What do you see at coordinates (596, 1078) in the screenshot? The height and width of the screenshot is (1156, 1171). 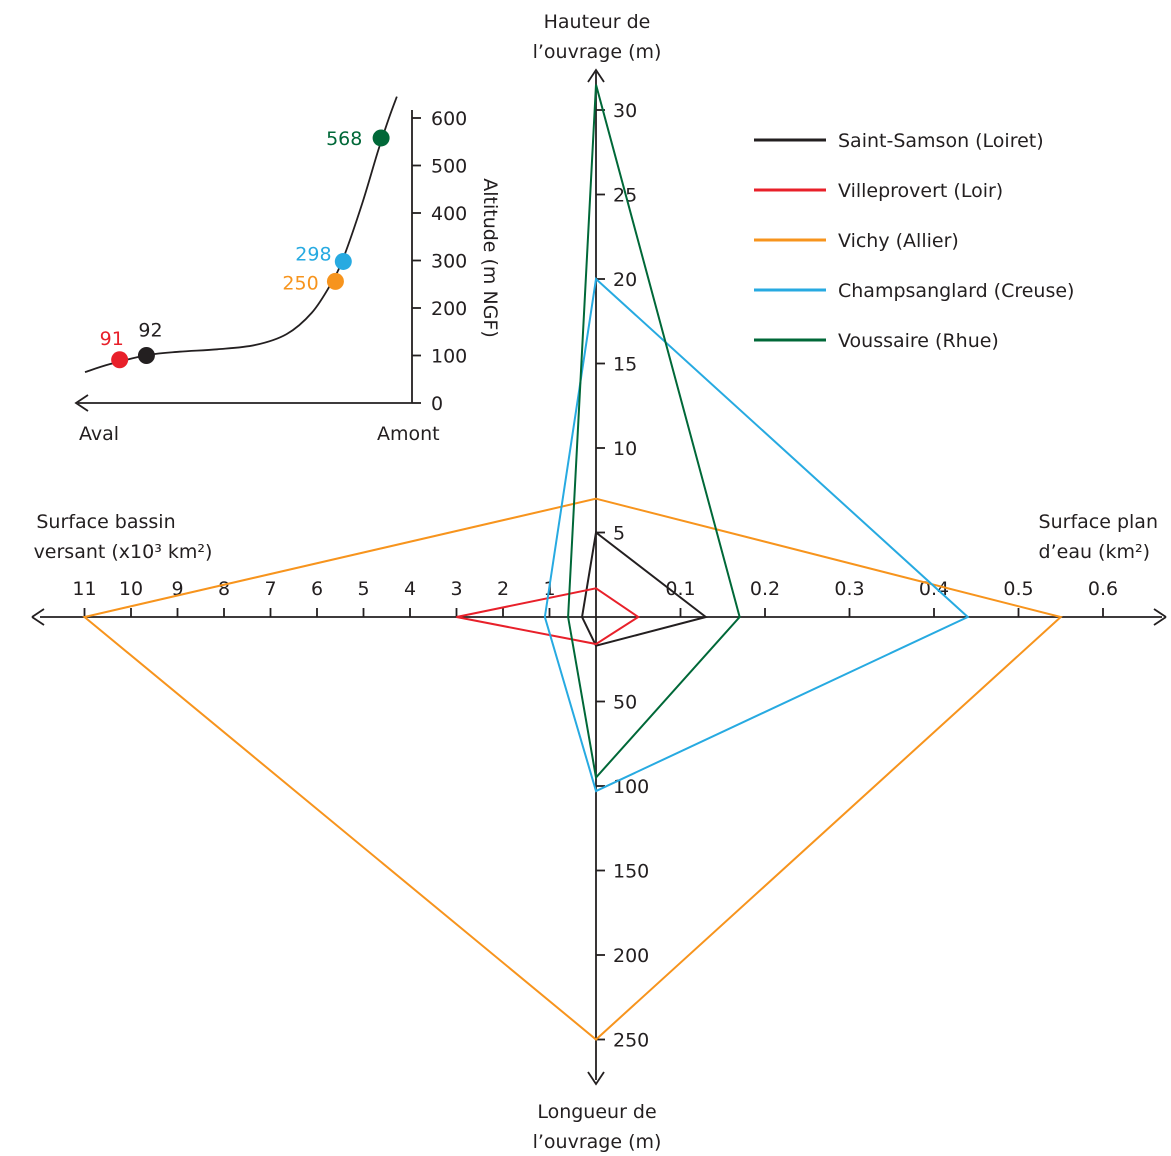 I see `bottom-arrowhead` at bounding box center [596, 1078].